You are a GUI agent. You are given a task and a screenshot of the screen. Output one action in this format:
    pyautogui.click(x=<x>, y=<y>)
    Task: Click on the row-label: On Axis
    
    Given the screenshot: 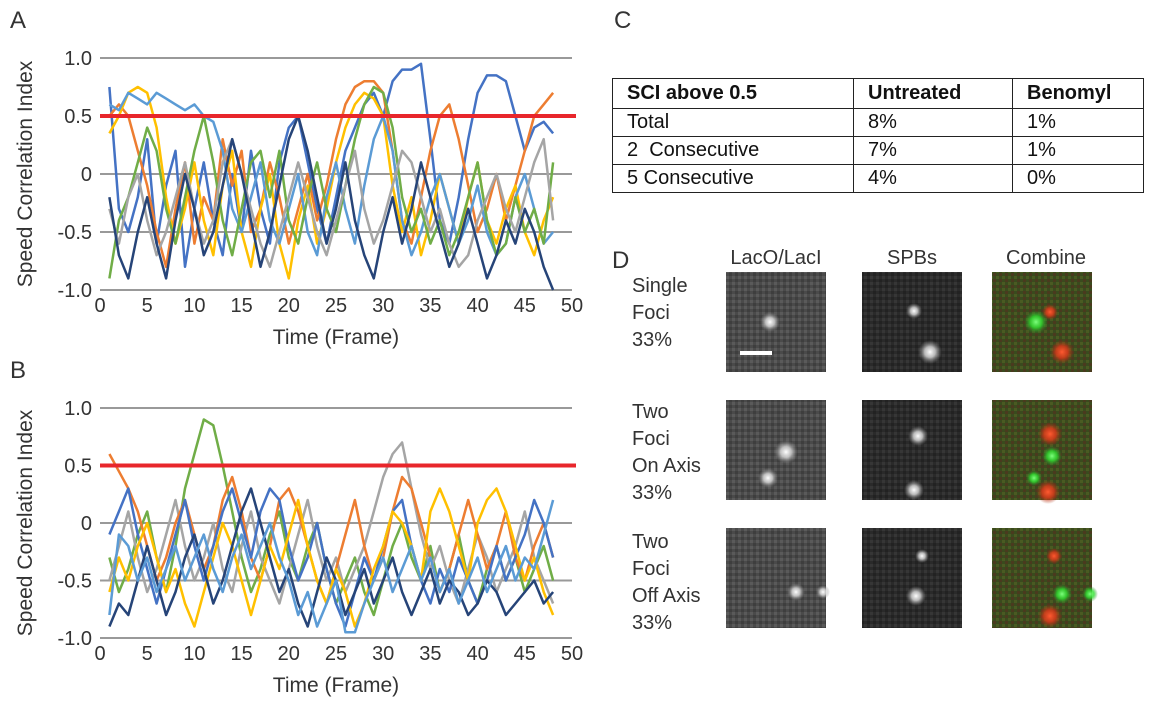 What is the action you would take?
    pyautogui.click(x=666, y=466)
    